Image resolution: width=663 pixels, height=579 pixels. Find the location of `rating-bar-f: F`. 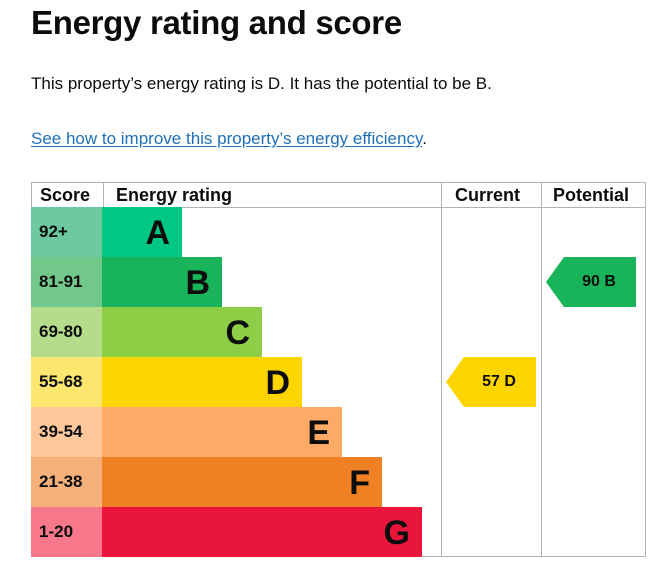

rating-bar-f: F is located at coordinates (242, 482).